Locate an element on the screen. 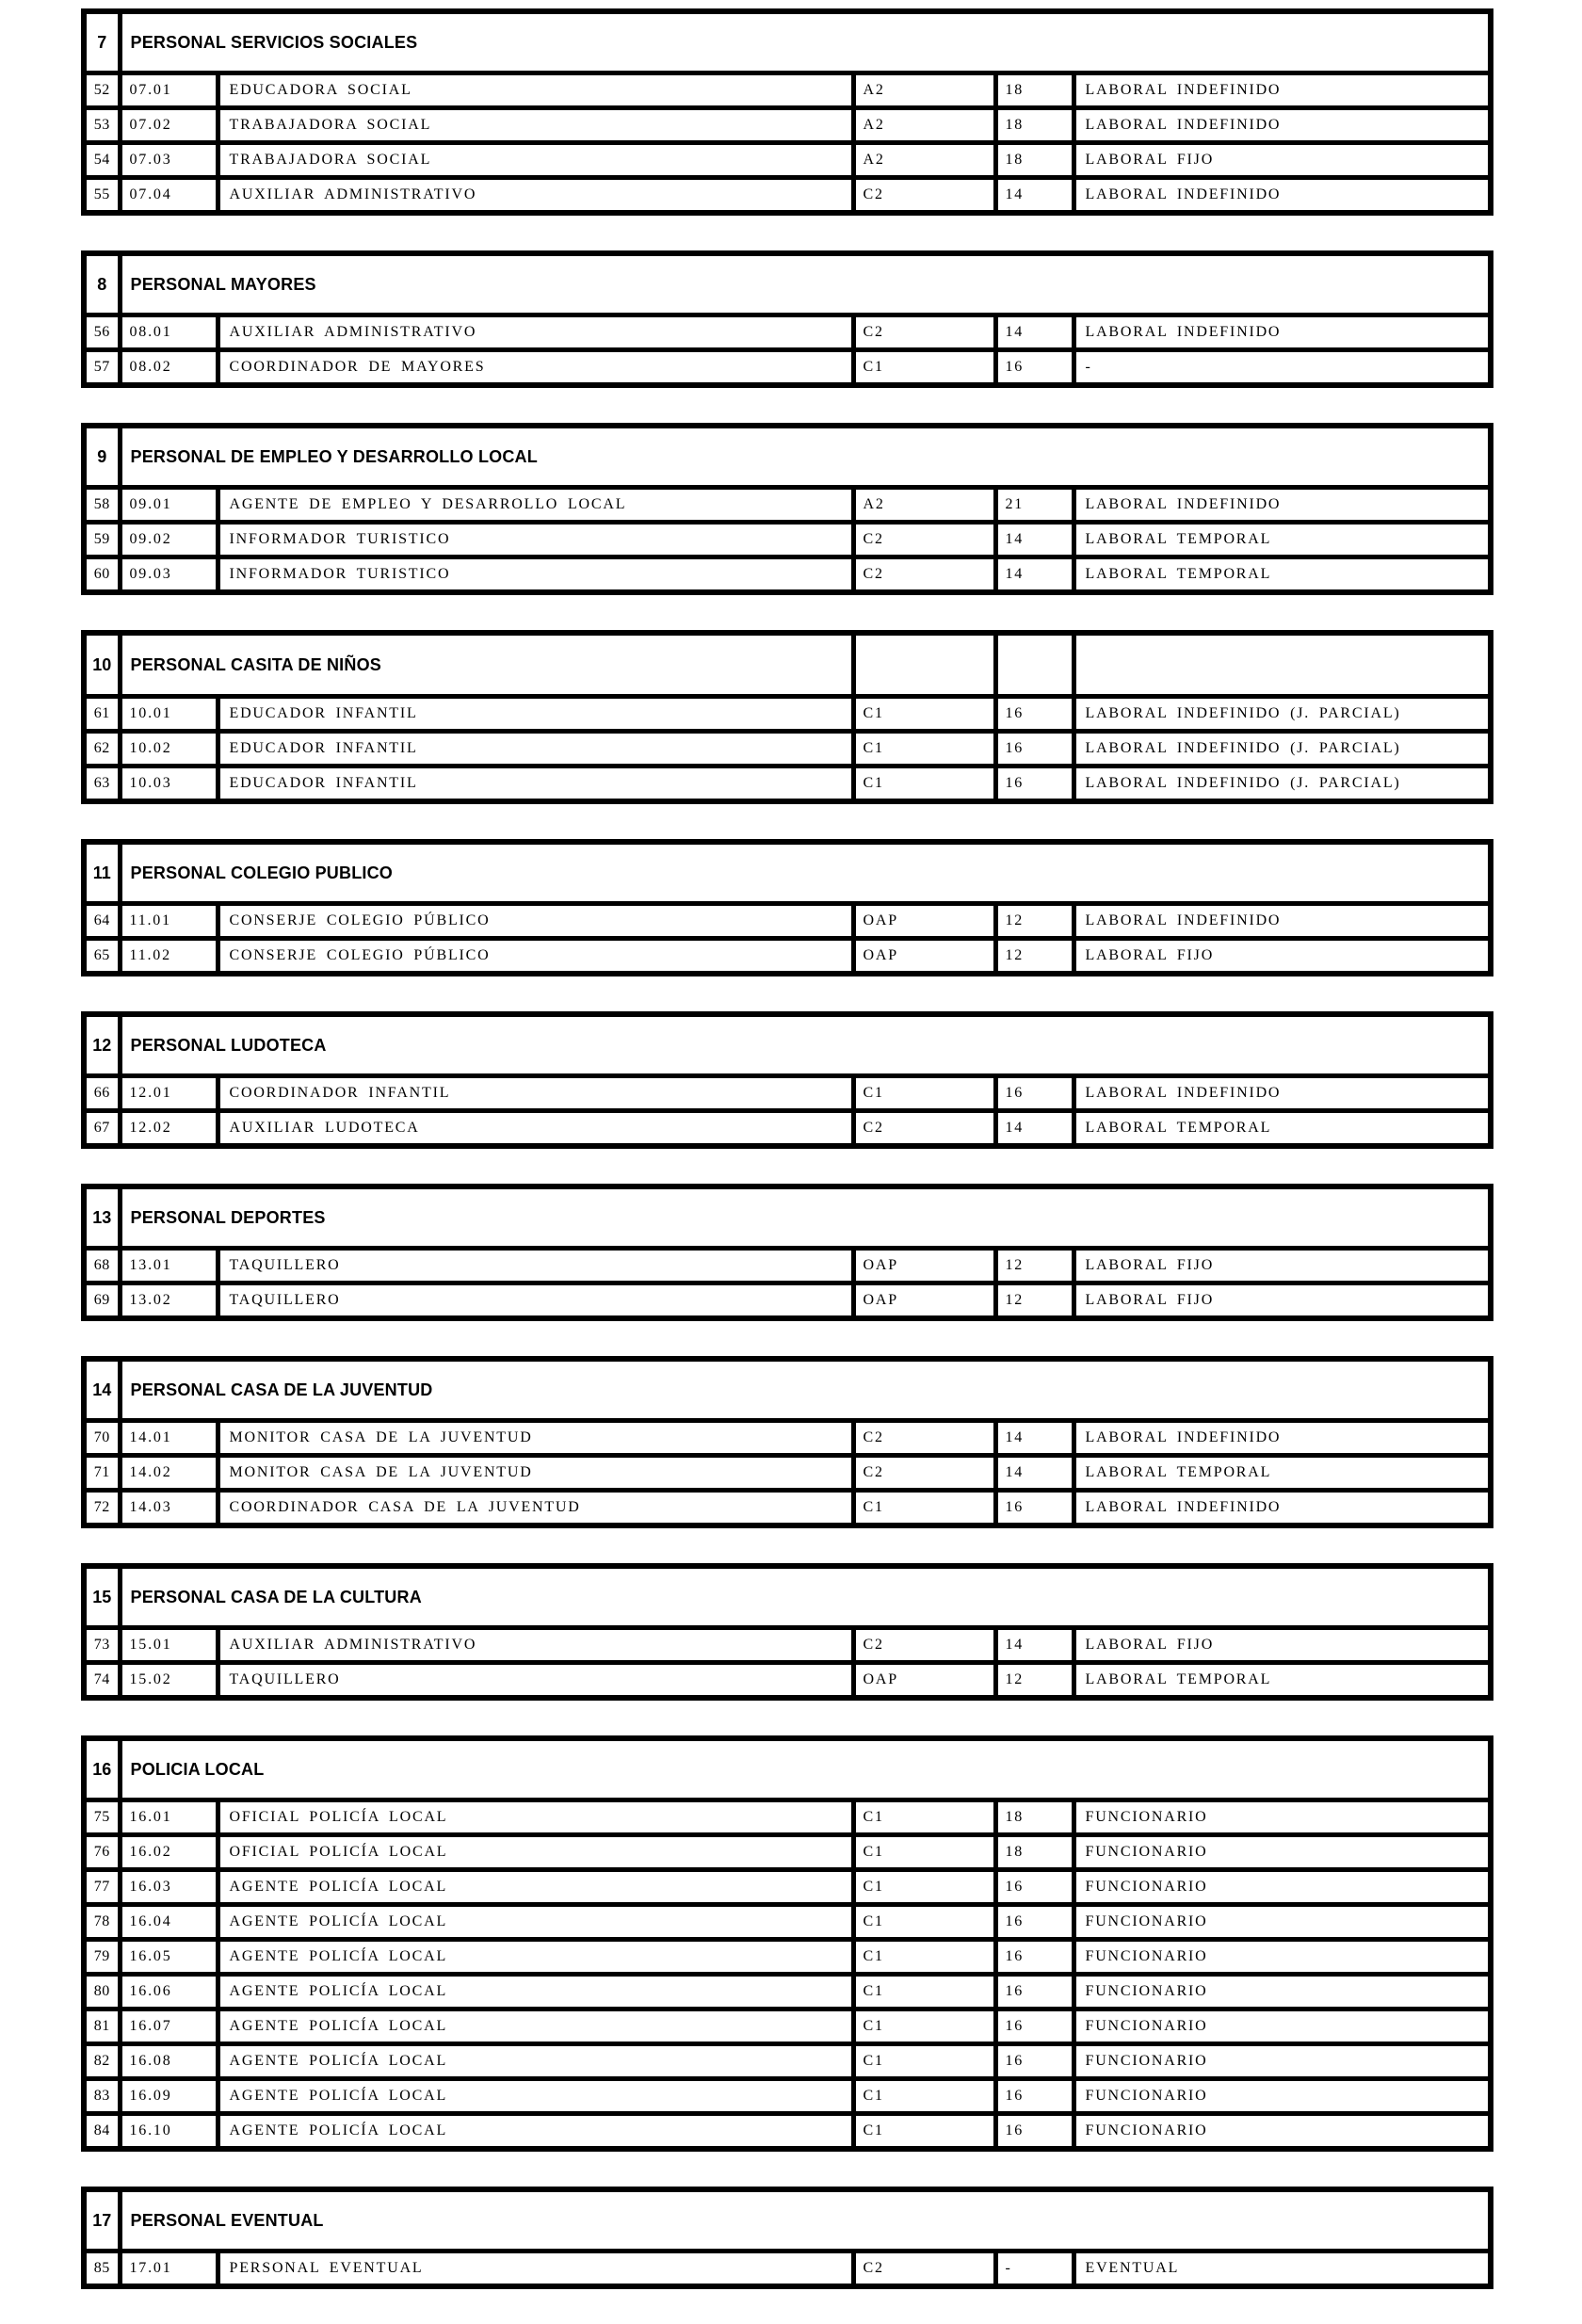 The image size is (1582, 2324). table-row: 57 08.02 COORDINADOR DE MAYORES C1 16- is located at coordinates (787, 367).